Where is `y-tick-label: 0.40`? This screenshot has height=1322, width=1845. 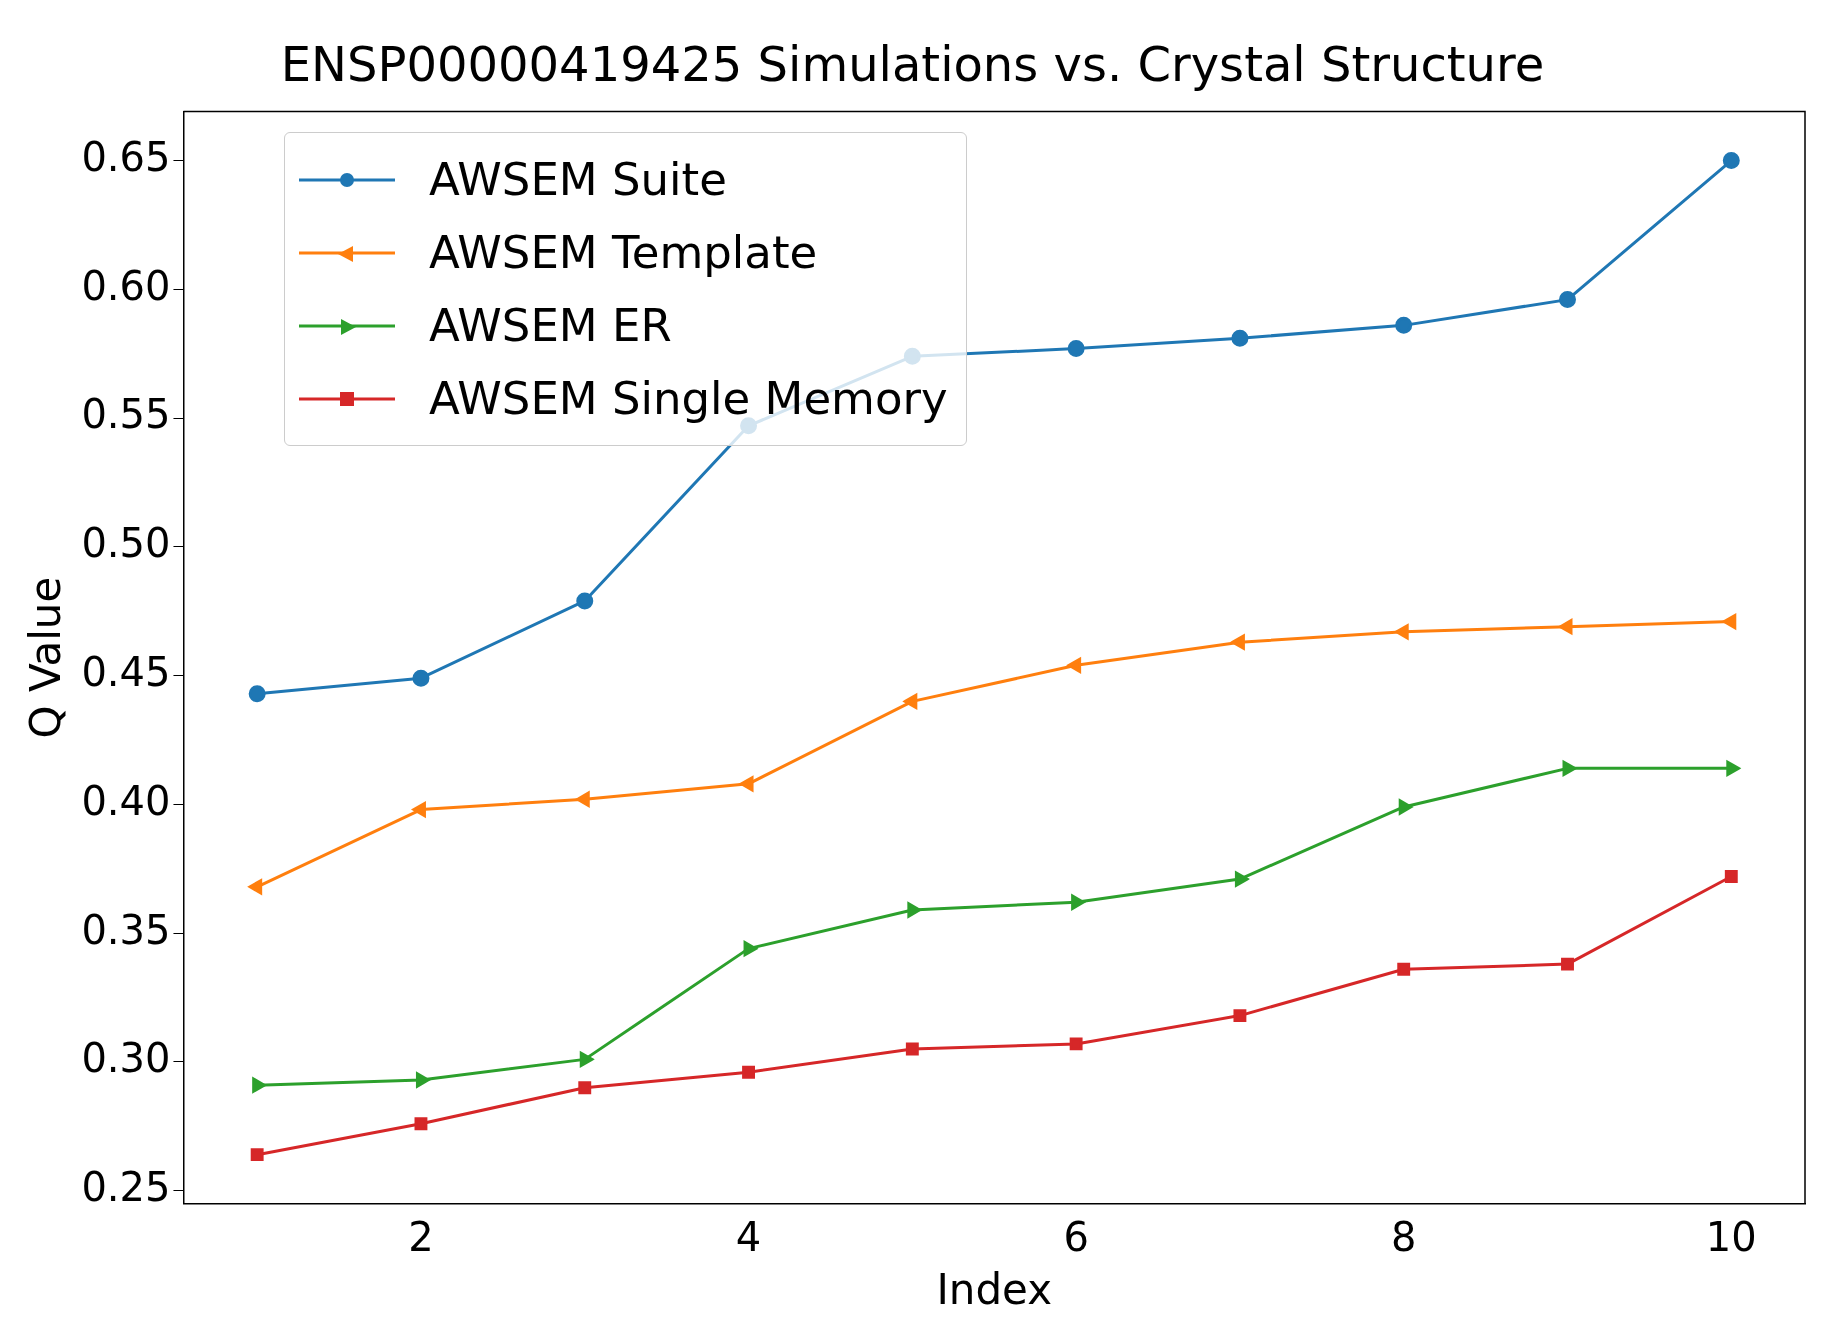 y-tick-label: 0.40 is located at coordinates (126, 800).